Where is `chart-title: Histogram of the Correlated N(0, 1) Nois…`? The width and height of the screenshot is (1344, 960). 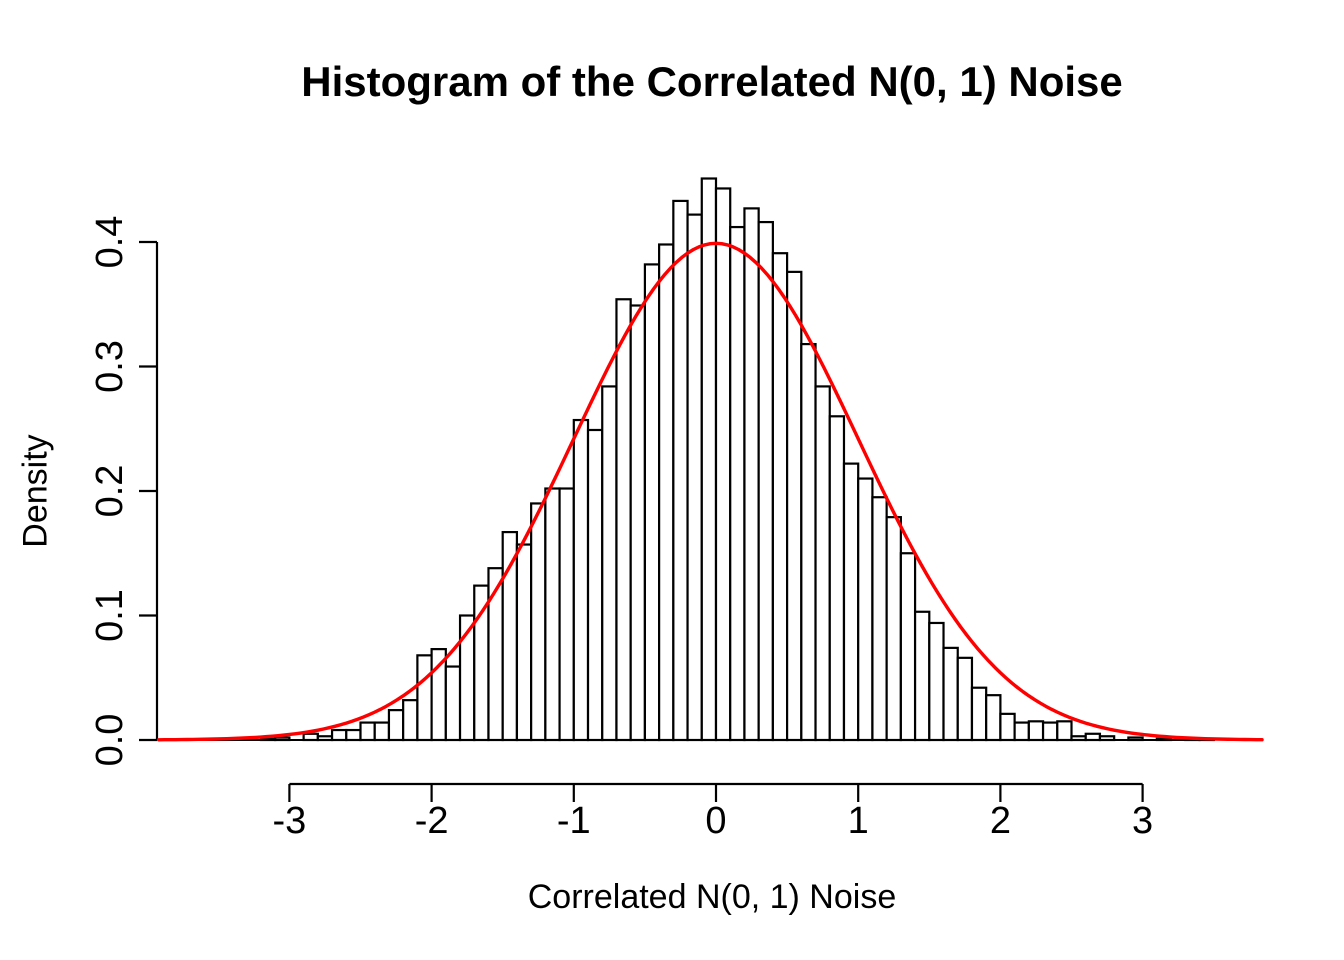
chart-title: Histogram of the Correlated N(0, 1) Nois… is located at coordinates (712, 81).